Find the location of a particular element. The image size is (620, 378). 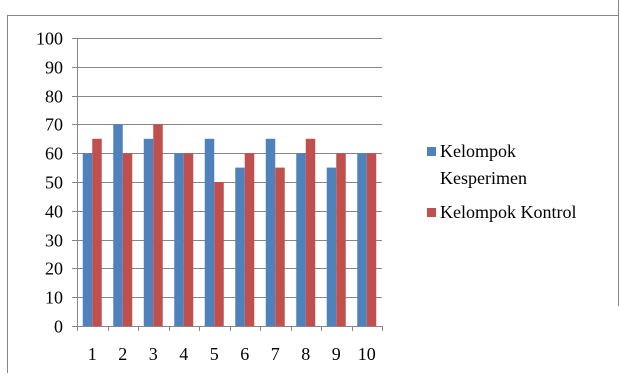

y-tick-label: 40 is located at coordinates (54, 212).